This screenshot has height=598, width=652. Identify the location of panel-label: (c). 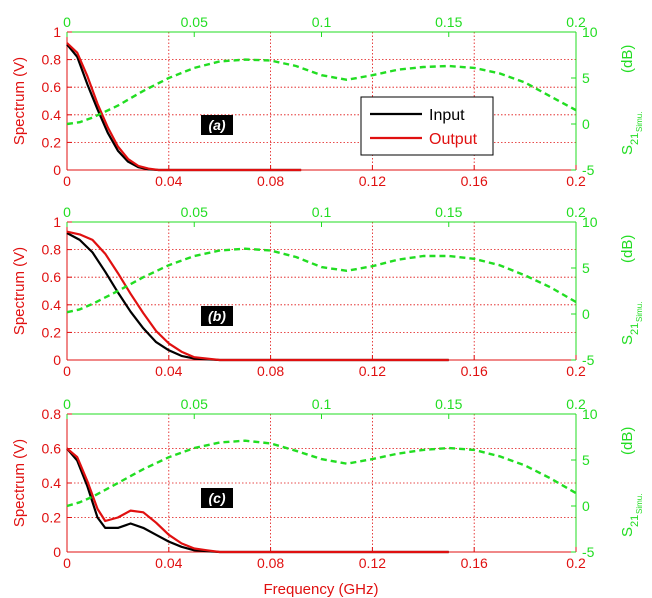
(216, 498).